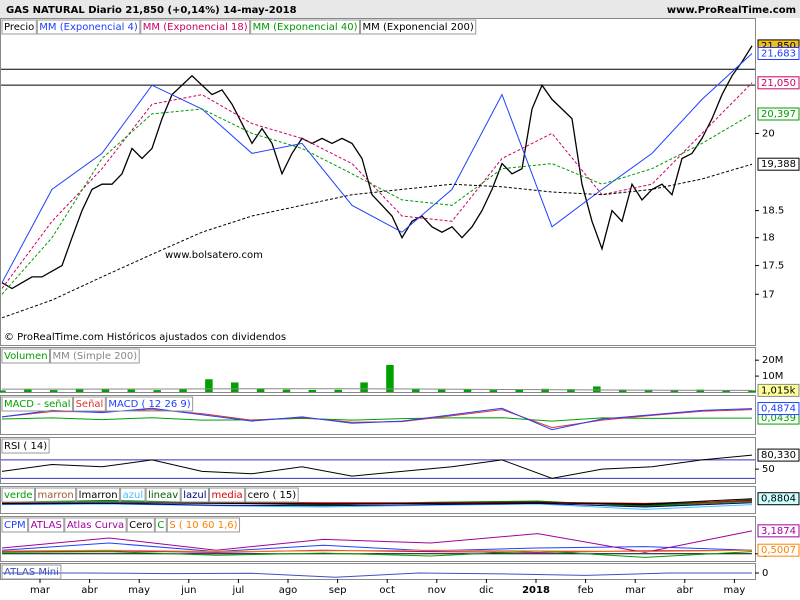 This screenshot has height=600, width=800. I want to click on last-value-label: 19,388, so click(778, 164).